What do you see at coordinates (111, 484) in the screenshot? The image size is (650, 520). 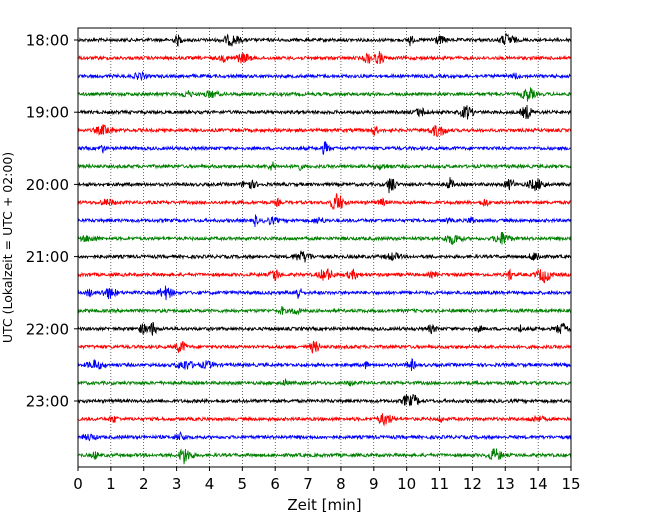 I see `x-tick-label: 1` at bounding box center [111, 484].